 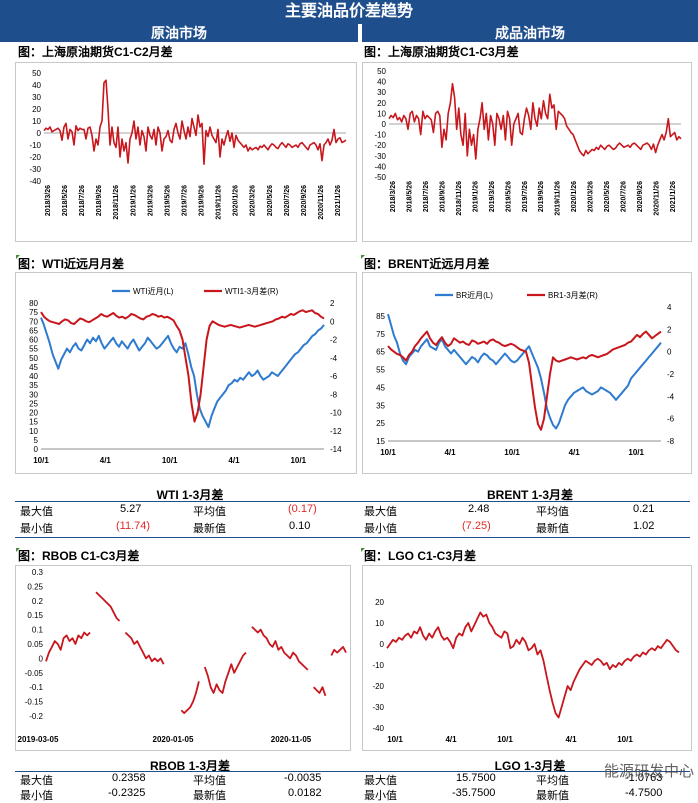 I want to click on y-tick-label-left: 40, so click(x=33, y=376).